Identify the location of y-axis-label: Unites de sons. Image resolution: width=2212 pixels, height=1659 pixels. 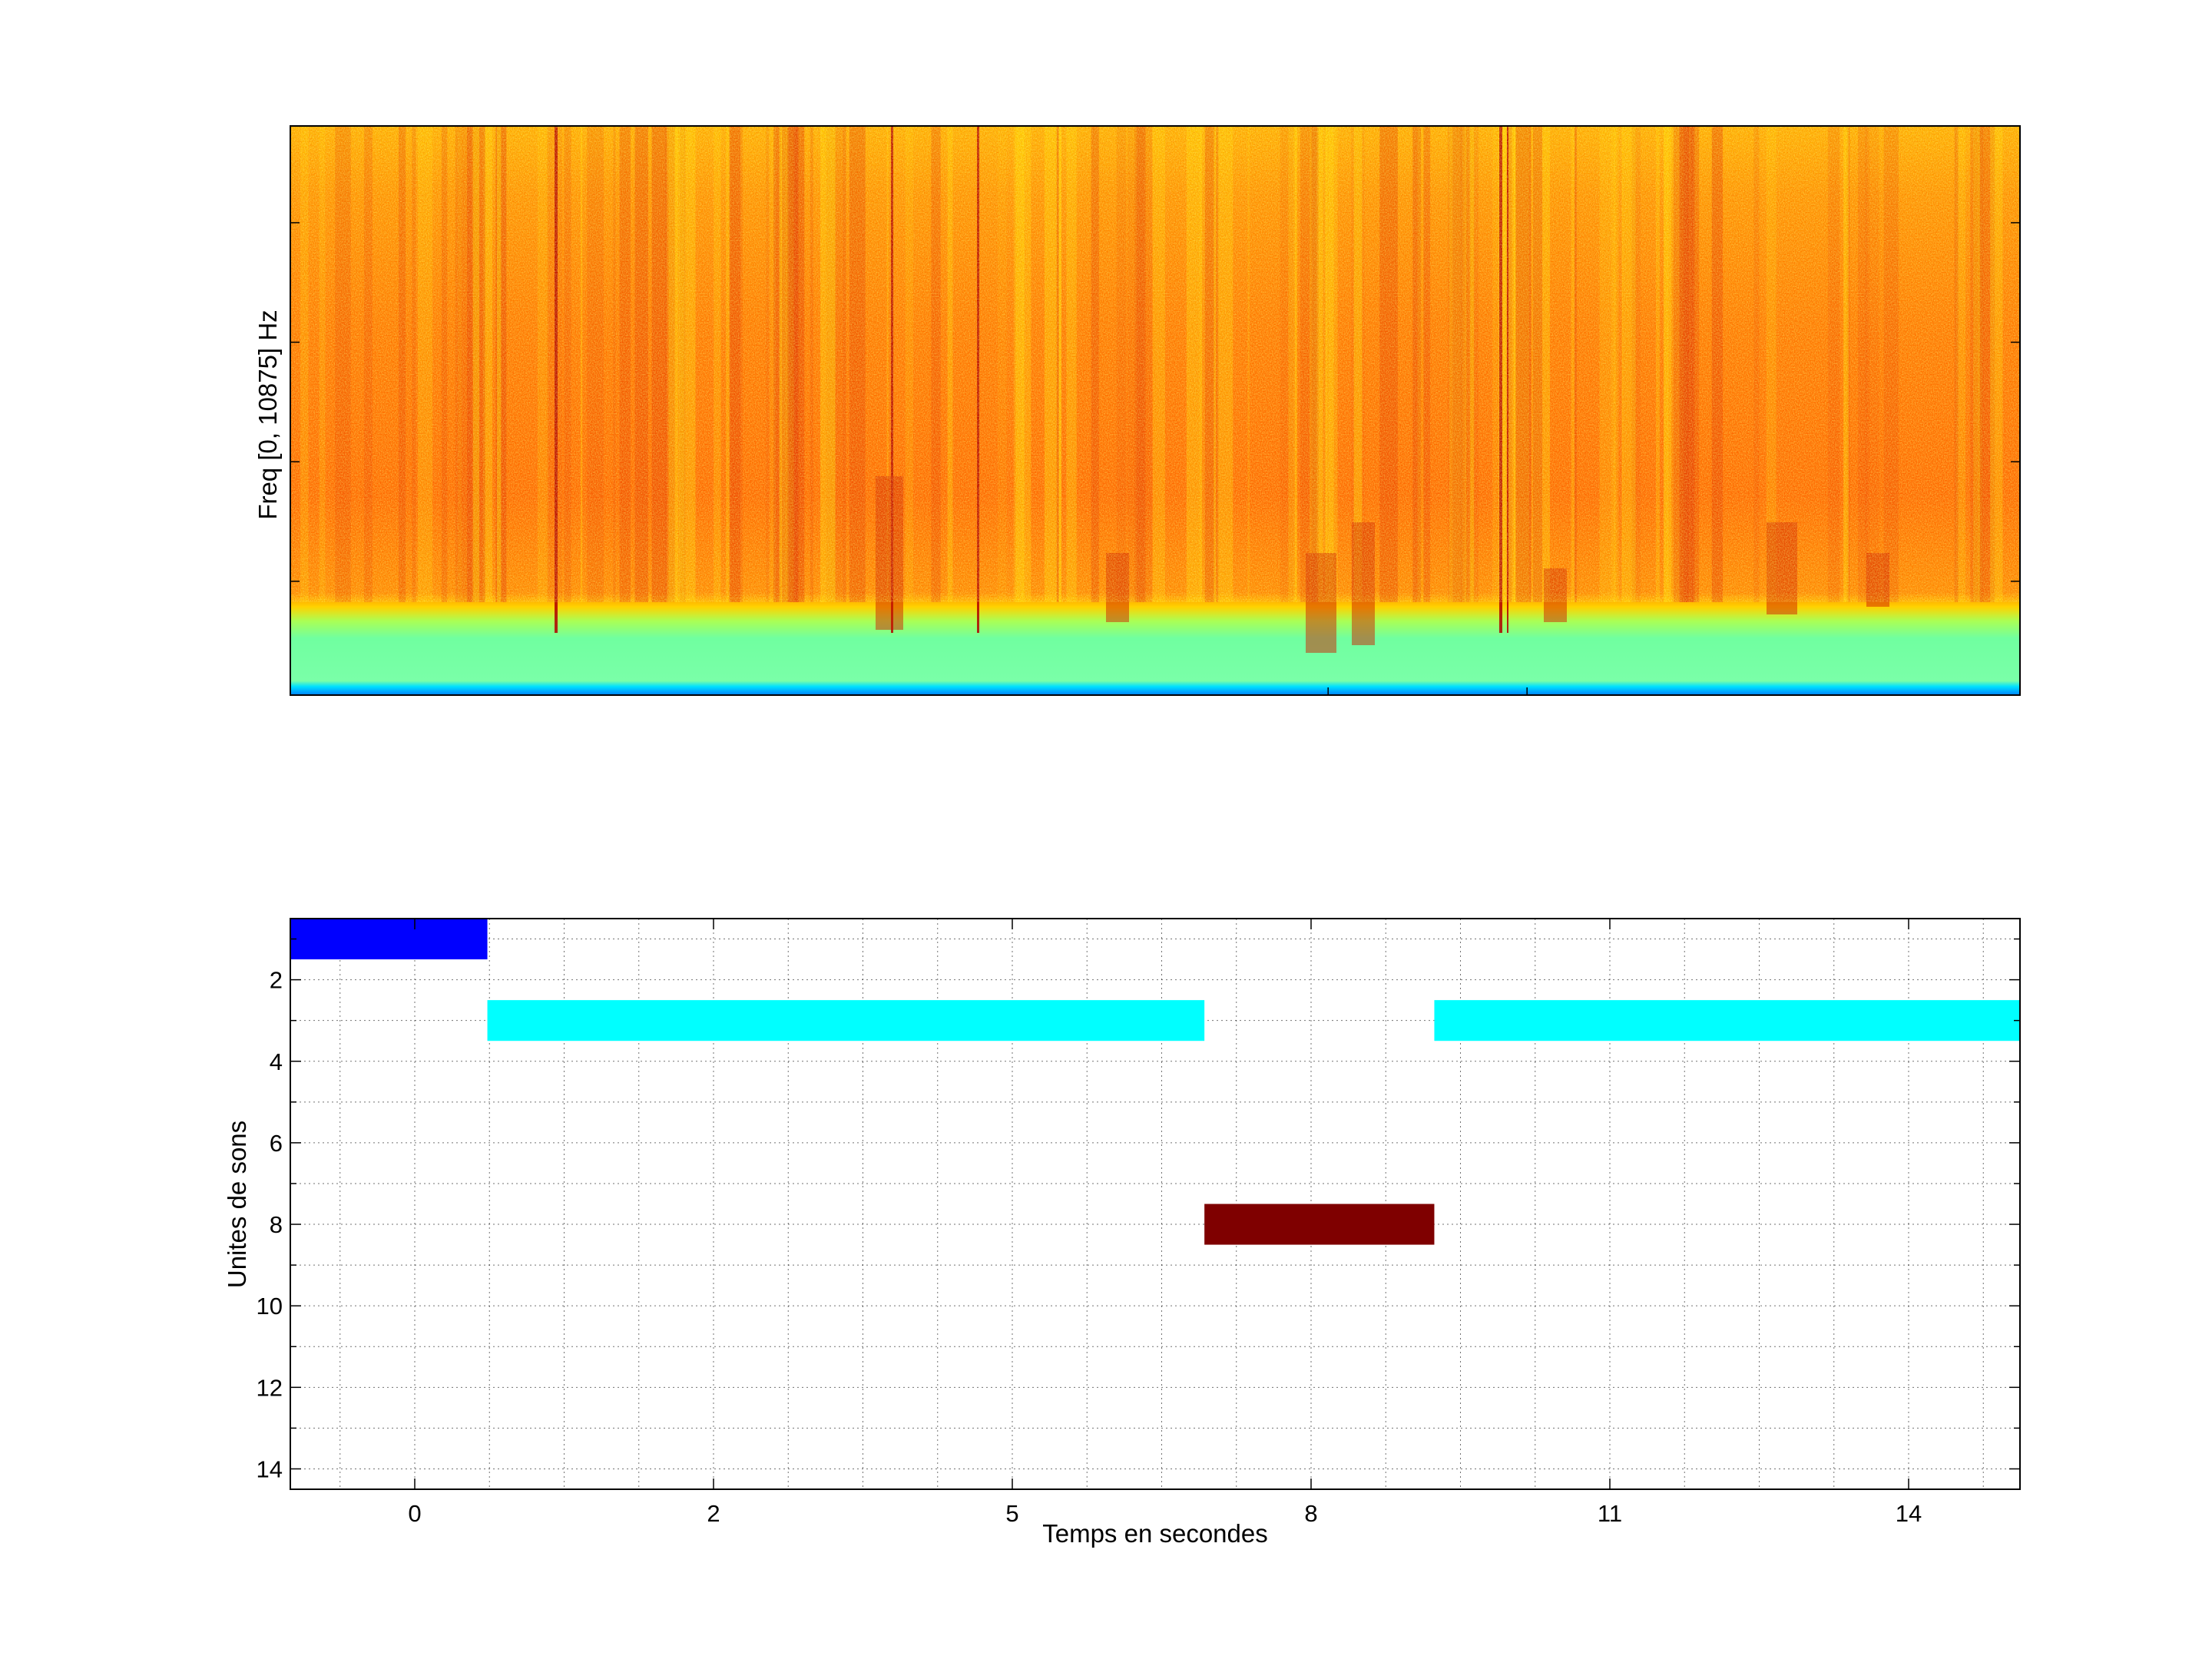
(237, 1204).